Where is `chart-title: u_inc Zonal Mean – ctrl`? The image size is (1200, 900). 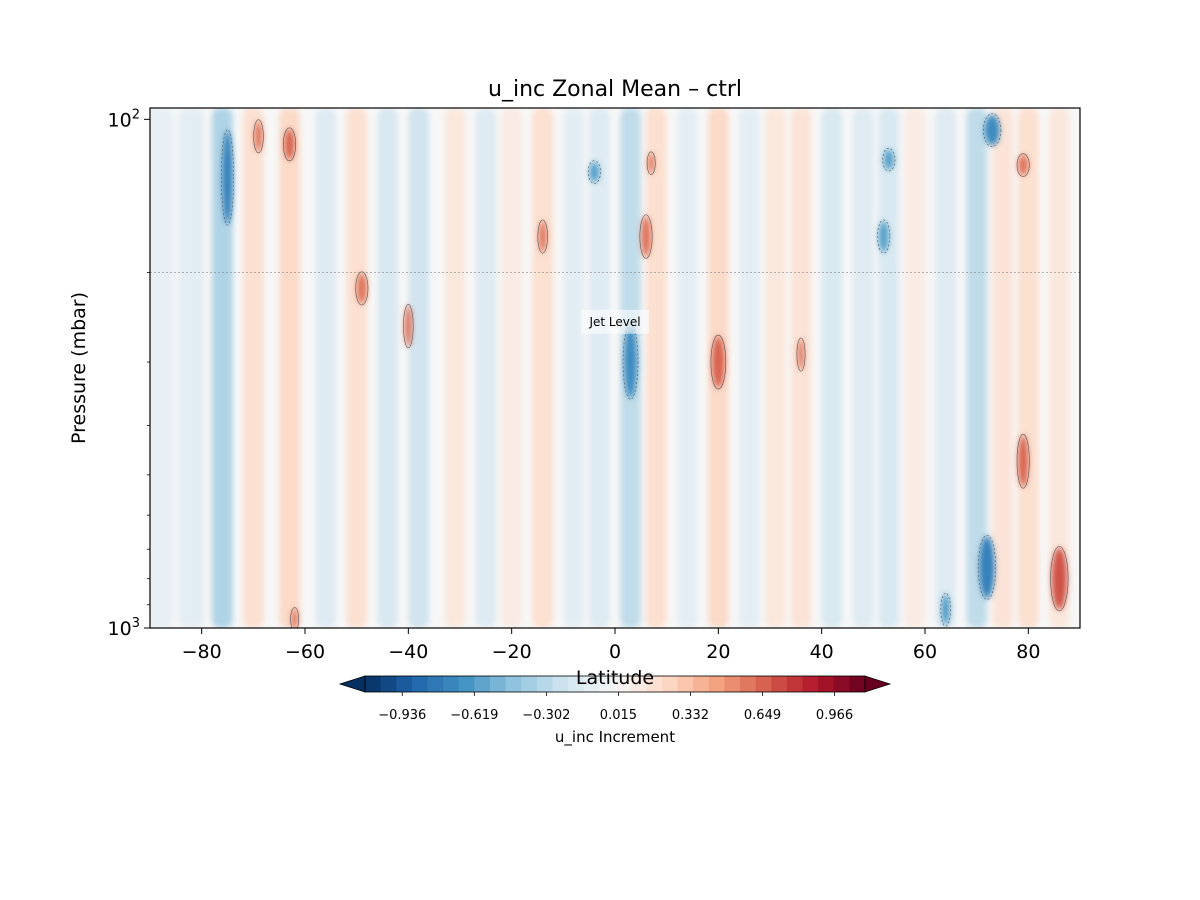
chart-title: u_inc Zonal Mean – ctrl is located at coordinates (615, 89).